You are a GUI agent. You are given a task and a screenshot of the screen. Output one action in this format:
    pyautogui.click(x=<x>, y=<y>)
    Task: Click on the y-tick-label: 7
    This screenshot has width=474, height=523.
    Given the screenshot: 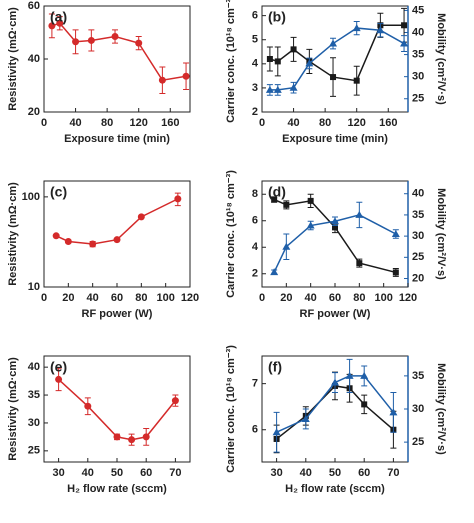 What is the action you would take?
    pyautogui.click(x=255, y=384)
    